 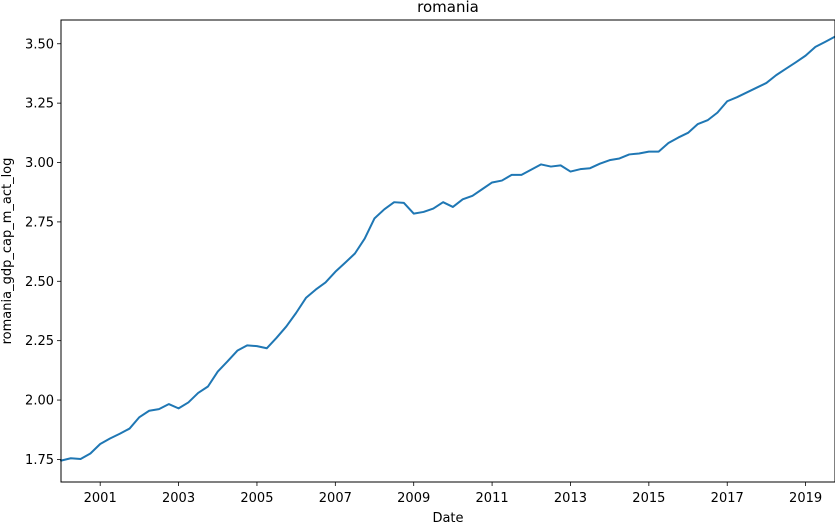 I want to click on y-tick-label: 2.25, so click(x=39, y=341).